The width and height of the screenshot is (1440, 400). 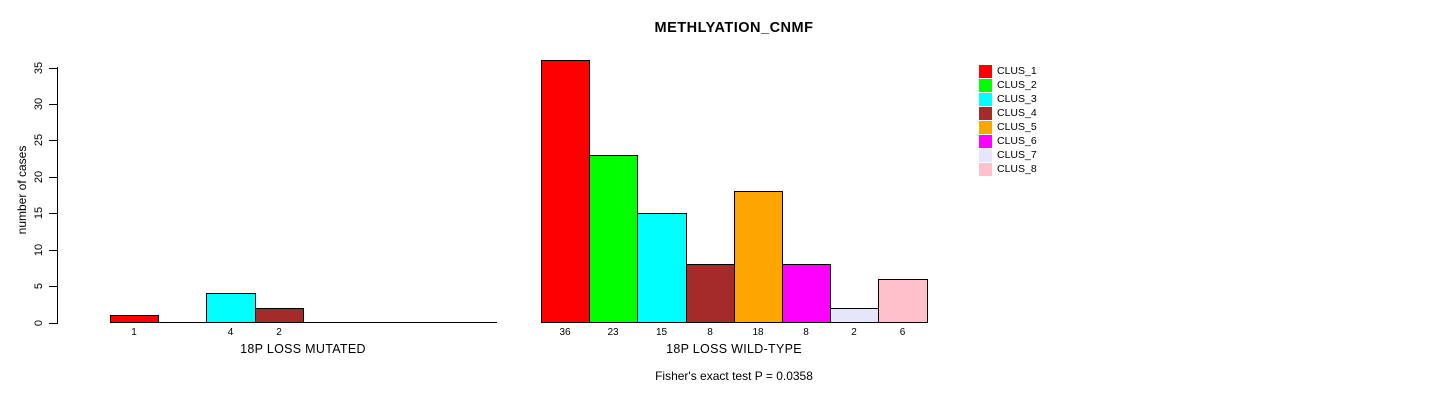 What do you see at coordinates (1017, 112) in the screenshot?
I see `legend-label: CLUS_4` at bounding box center [1017, 112].